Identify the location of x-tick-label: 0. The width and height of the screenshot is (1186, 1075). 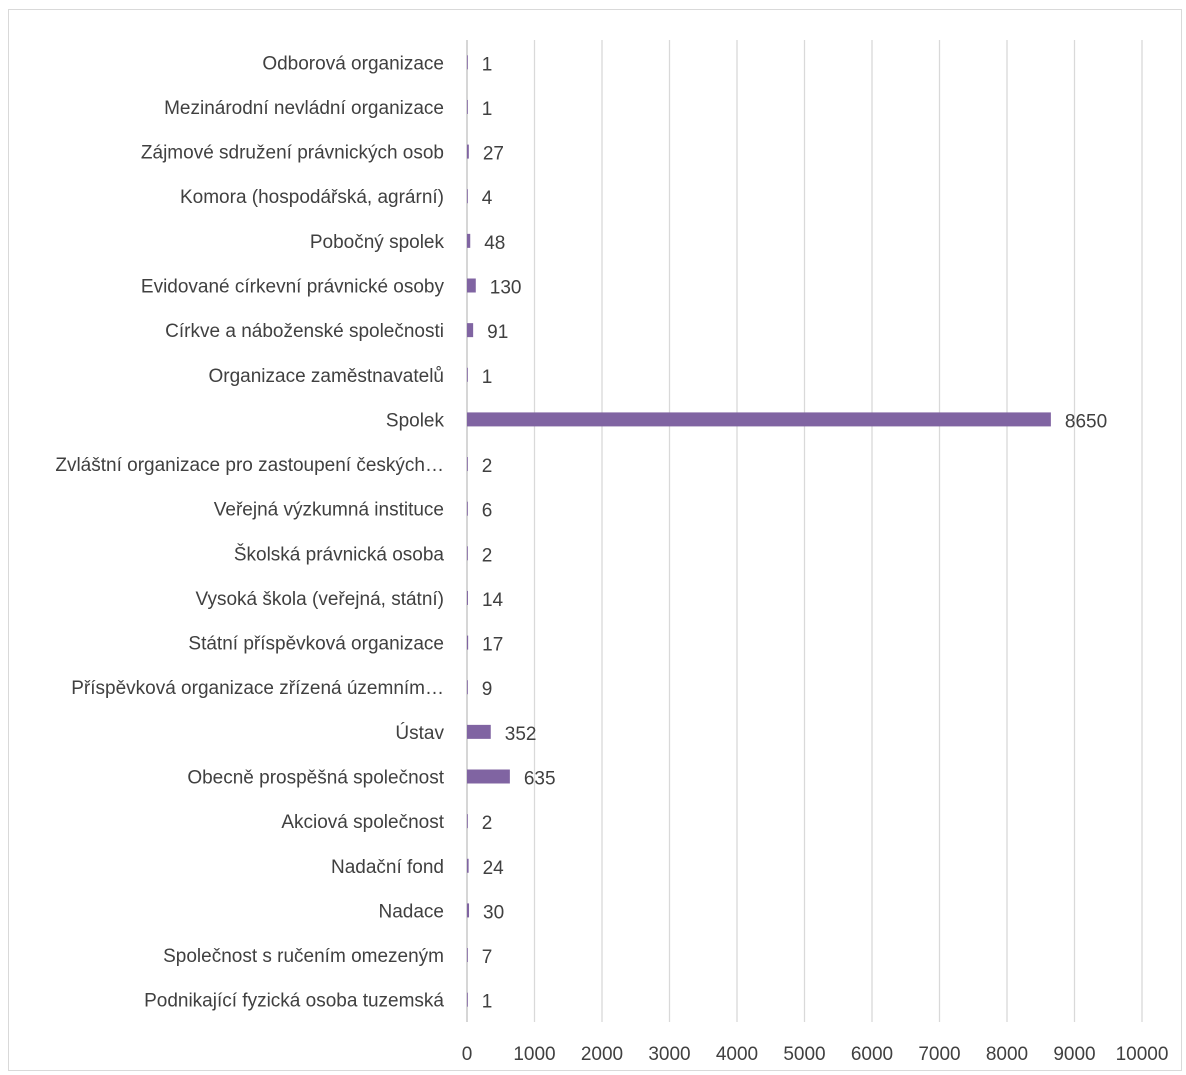
(467, 1054).